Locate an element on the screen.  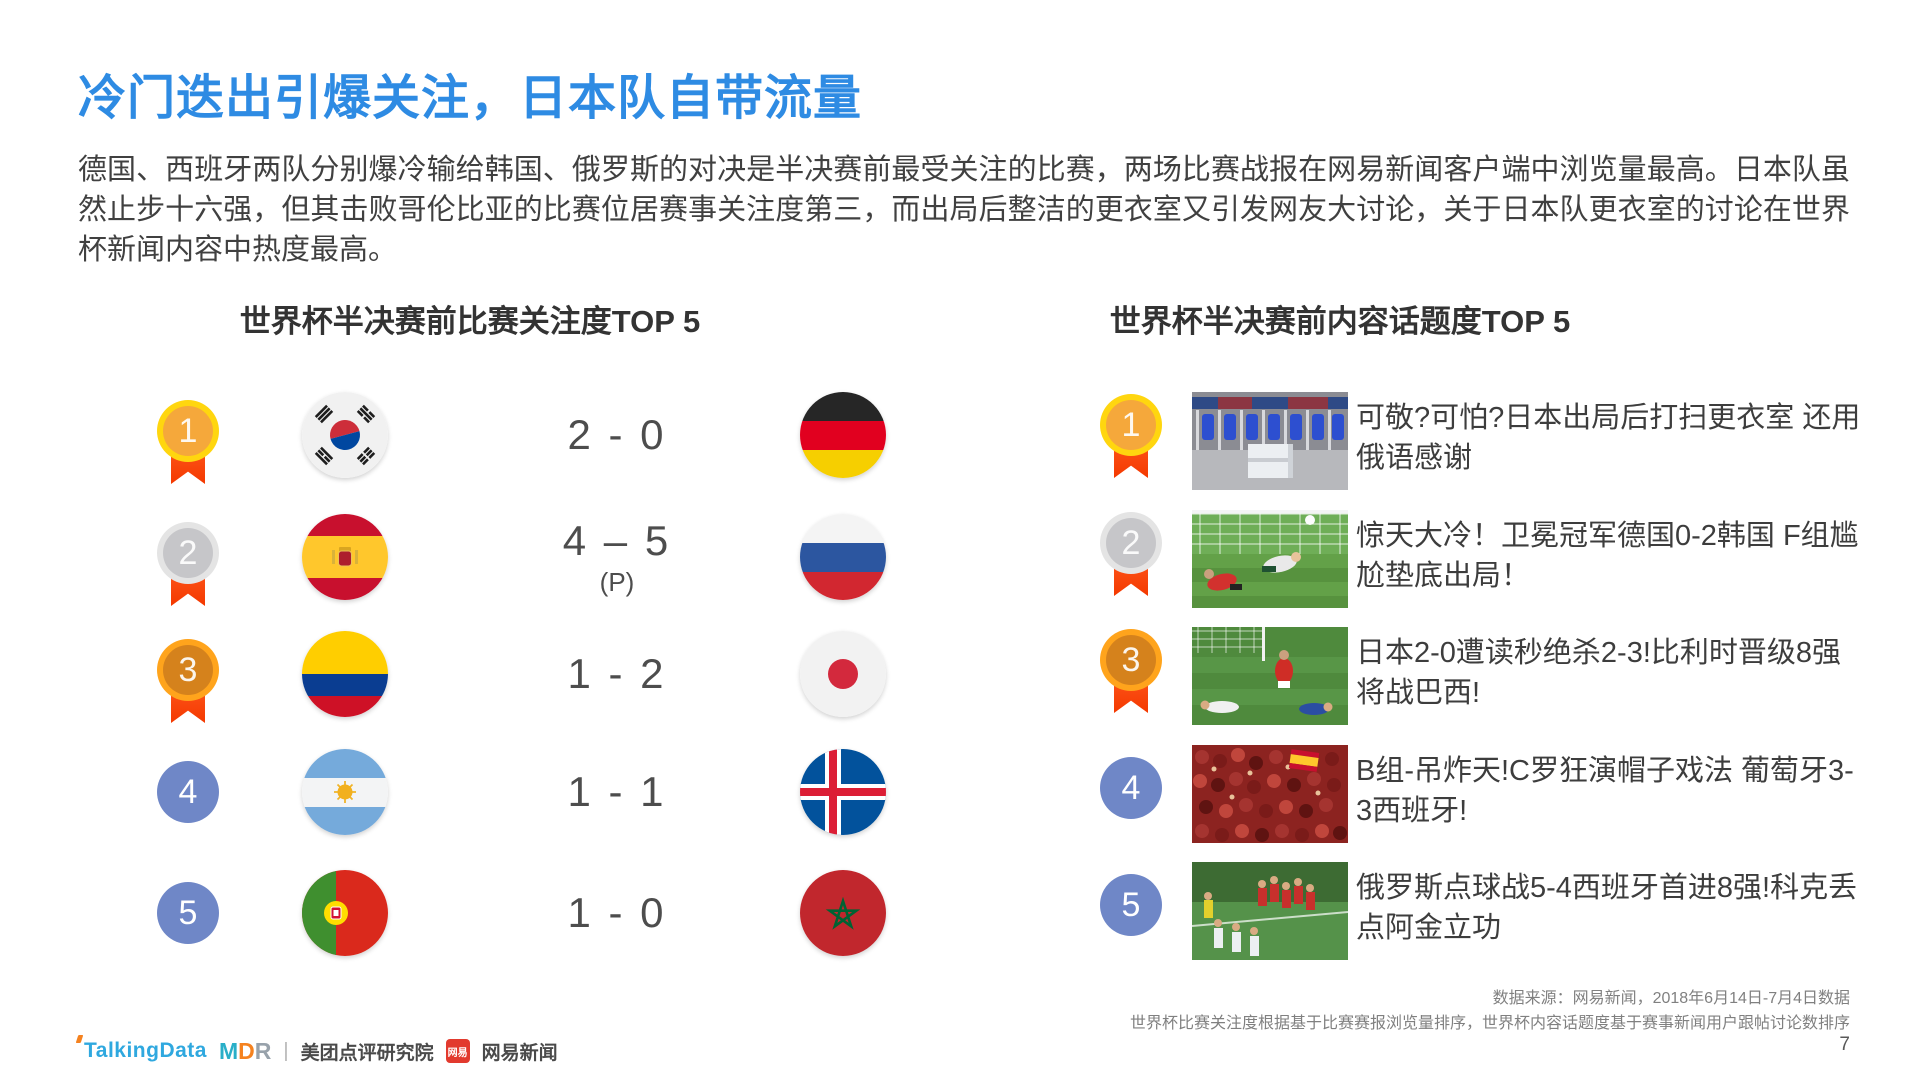
netease-news-logo: 网易新闻 is located at coordinates (519, 1053).